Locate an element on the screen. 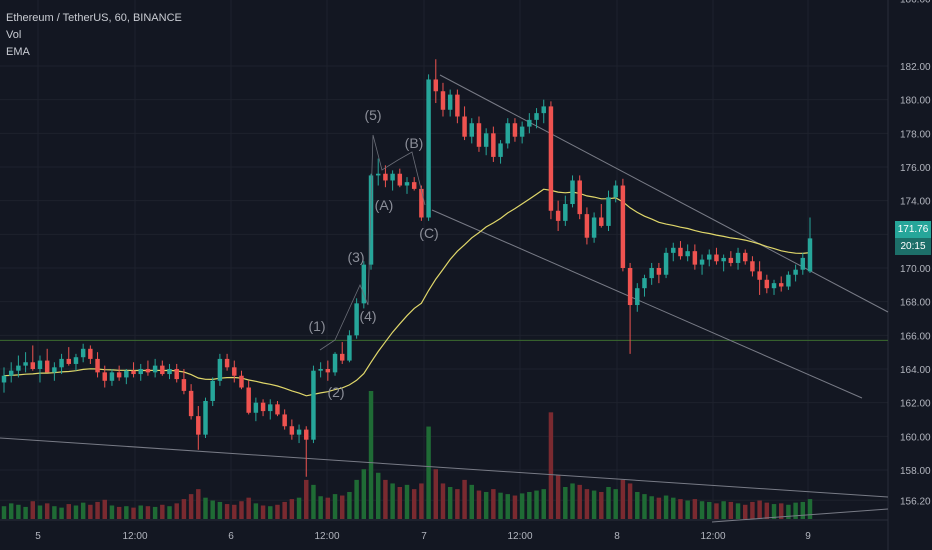 The width and height of the screenshot is (932, 550). legend: Ethereum / TetherUS, 60, BINANCE Vol EMA is located at coordinates (94, 35).